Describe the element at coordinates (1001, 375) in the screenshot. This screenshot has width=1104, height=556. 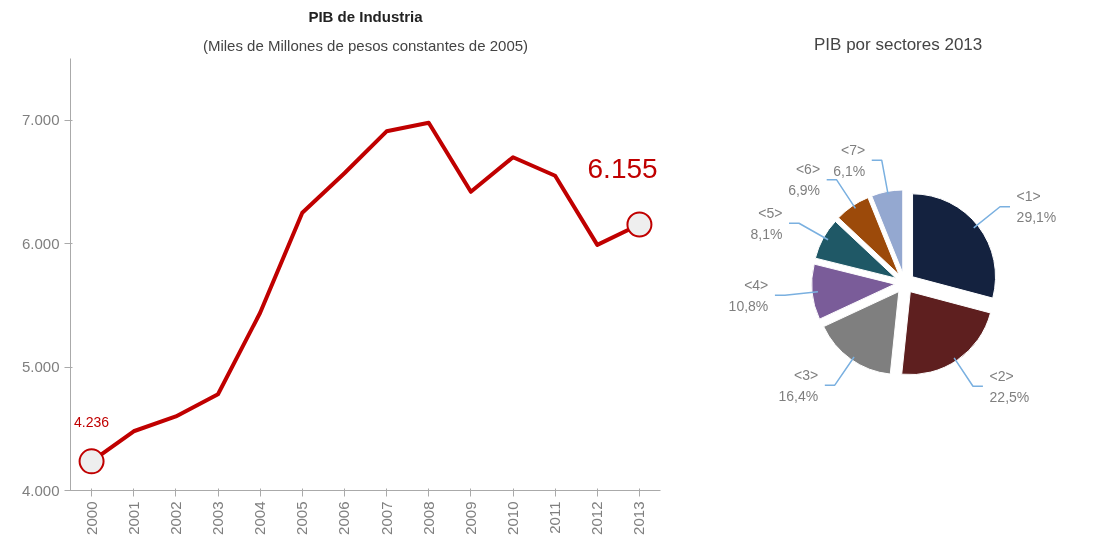
I see `slice-label: <2>` at that location.